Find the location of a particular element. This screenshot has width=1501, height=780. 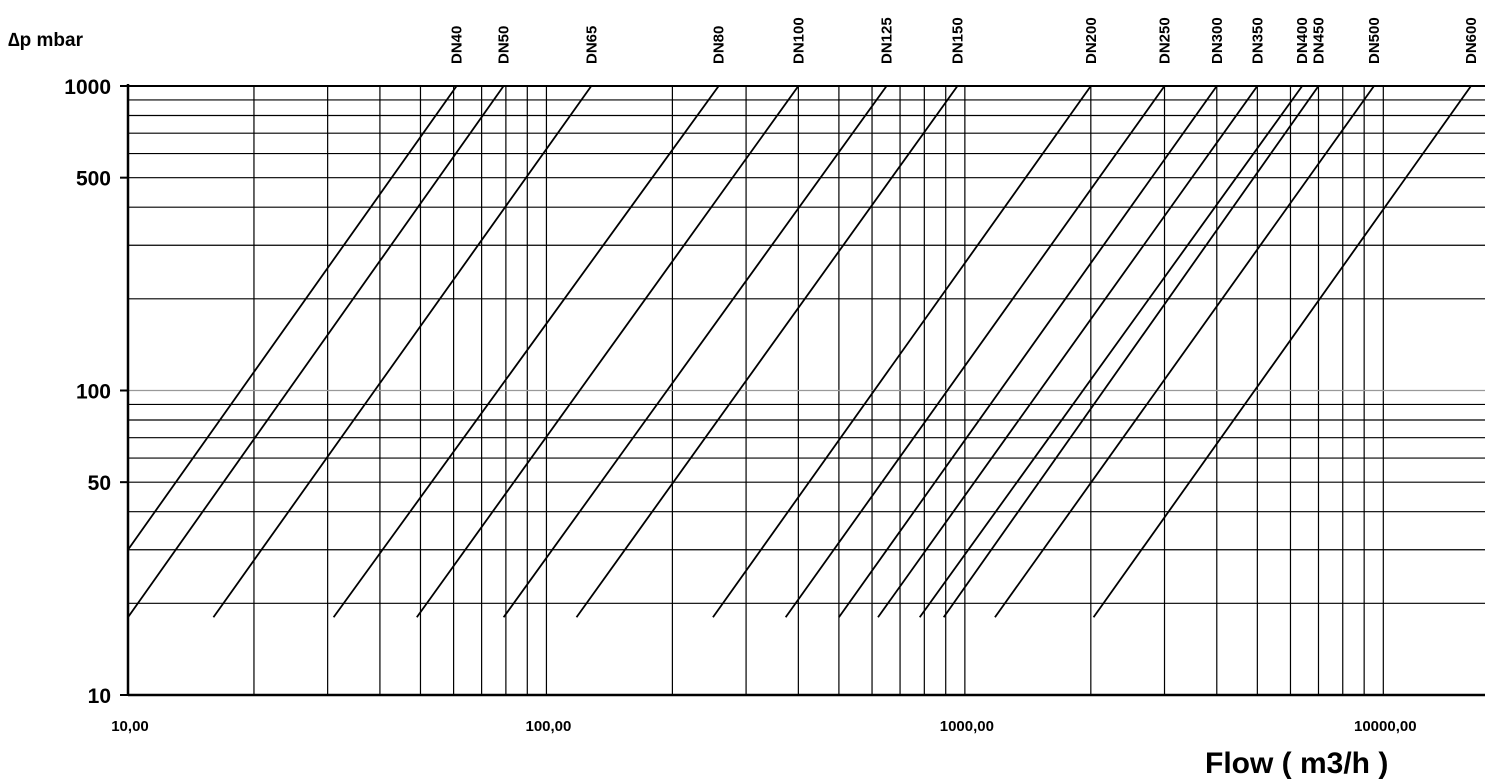

series-line-dn40 is located at coordinates (292, 318).